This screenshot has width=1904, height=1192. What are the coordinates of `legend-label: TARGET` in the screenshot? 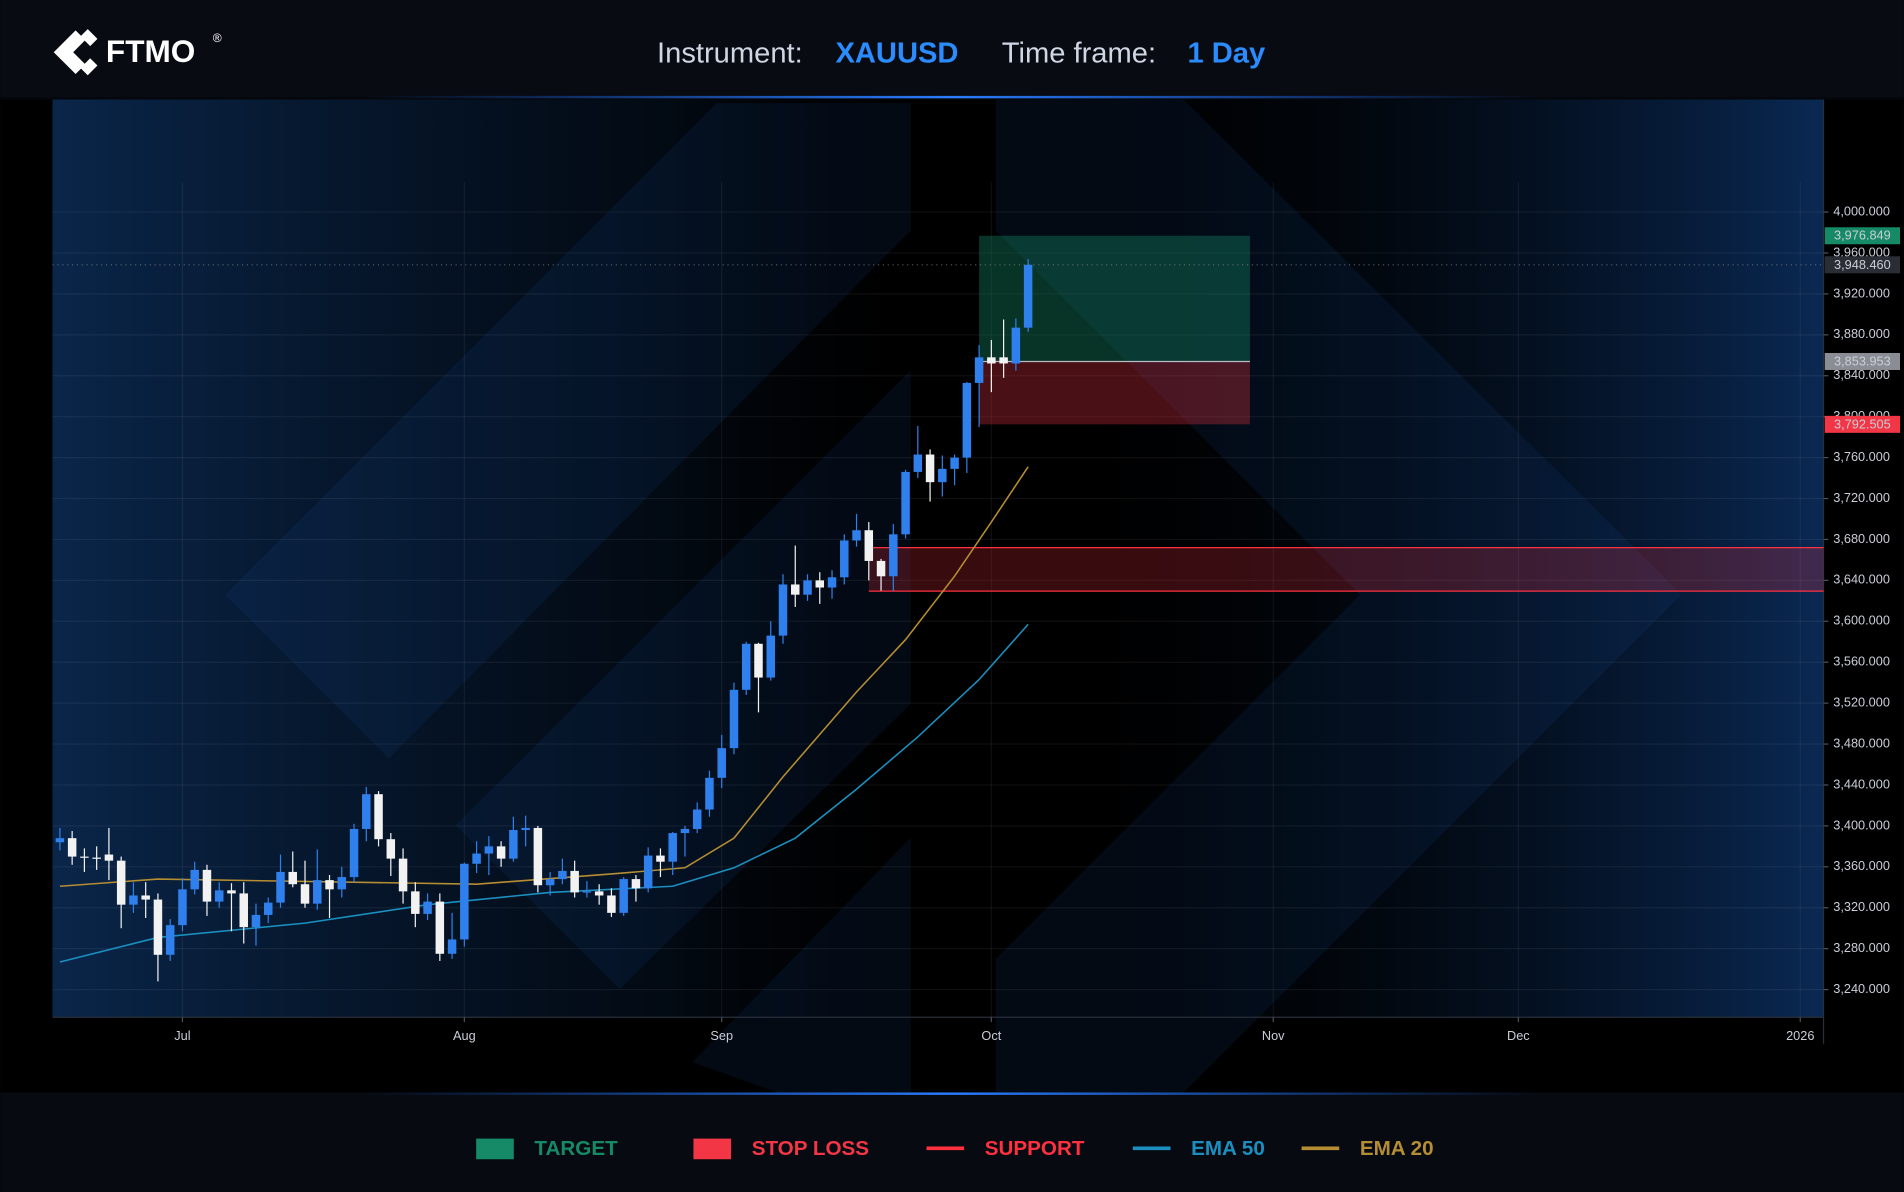 It's located at (576, 1148).